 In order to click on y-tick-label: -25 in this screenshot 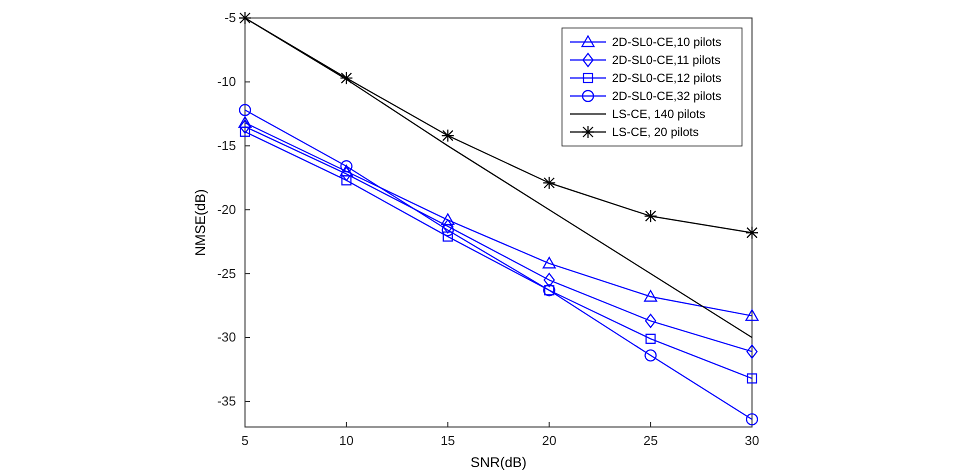, I will do `click(226, 273)`.